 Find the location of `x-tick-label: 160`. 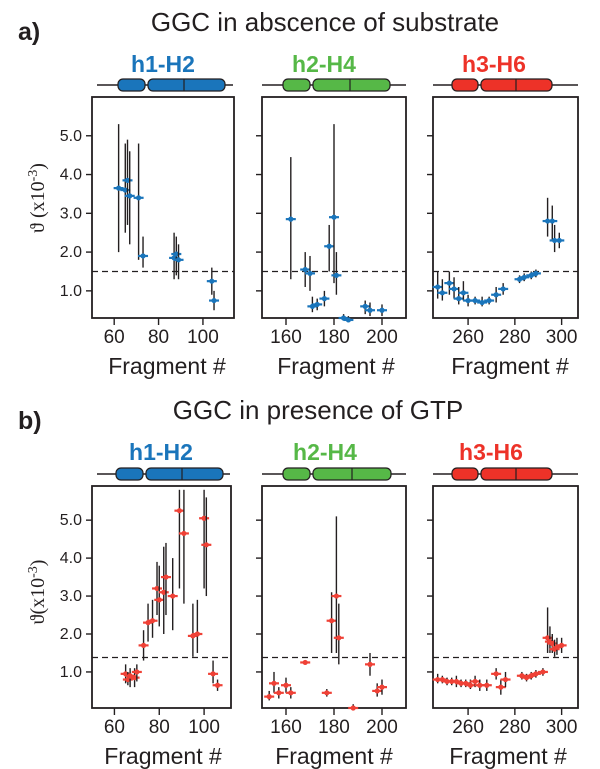

x-tick-label: 160 is located at coordinates (286, 337).